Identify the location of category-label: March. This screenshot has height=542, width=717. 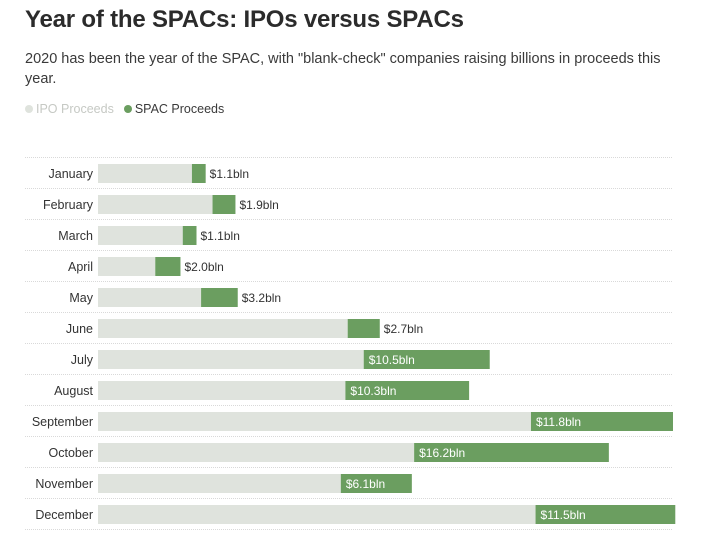
(75, 236).